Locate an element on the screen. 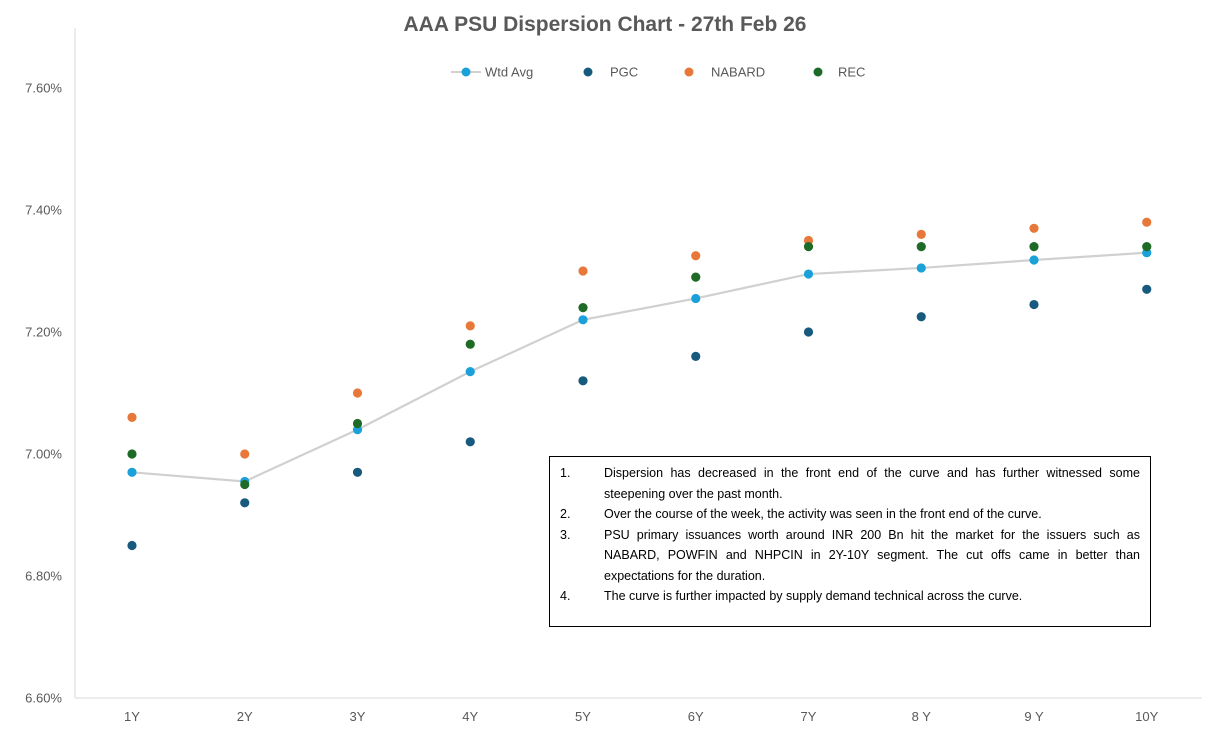  legend-label: REC is located at coordinates (851, 72).